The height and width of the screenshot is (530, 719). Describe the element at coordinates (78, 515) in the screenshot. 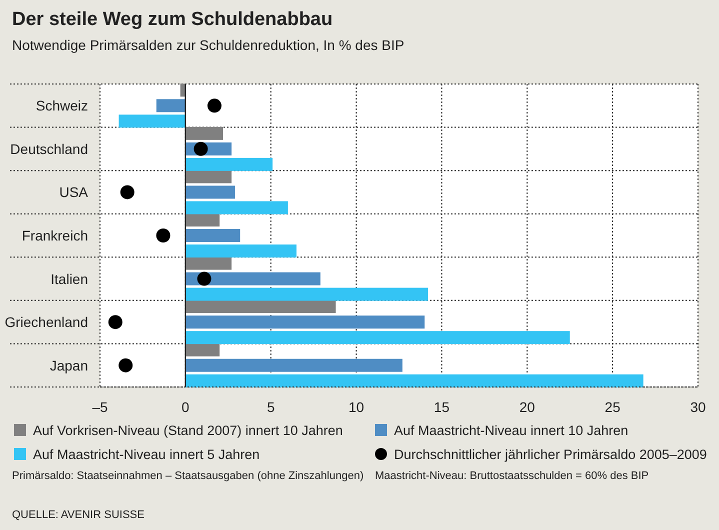

I see `source-note: QUELLE: AVENIR SUISSE` at that location.